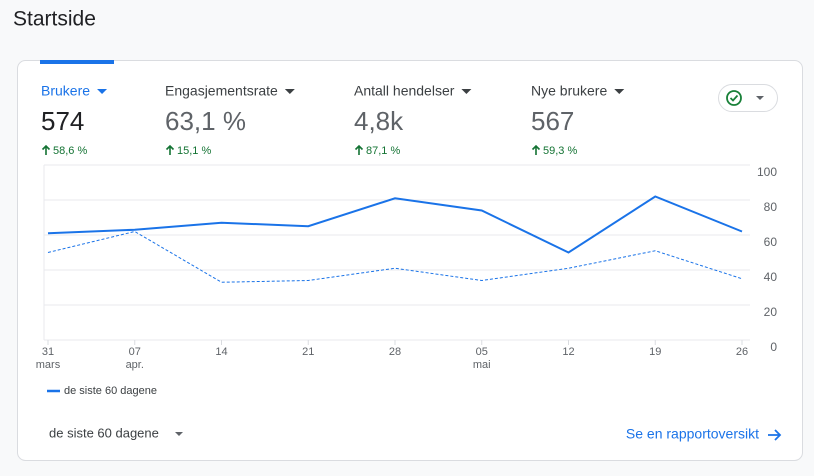 This screenshot has width=814, height=476. Describe the element at coordinates (771, 207) in the screenshot. I see `y-tick-label: 80` at that location.